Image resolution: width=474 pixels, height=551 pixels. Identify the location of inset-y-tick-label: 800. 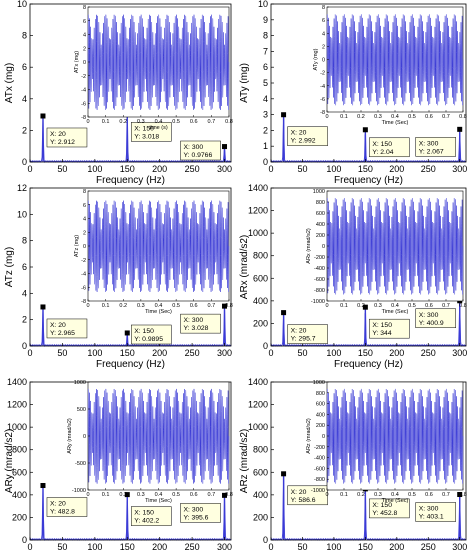
(320, 394).